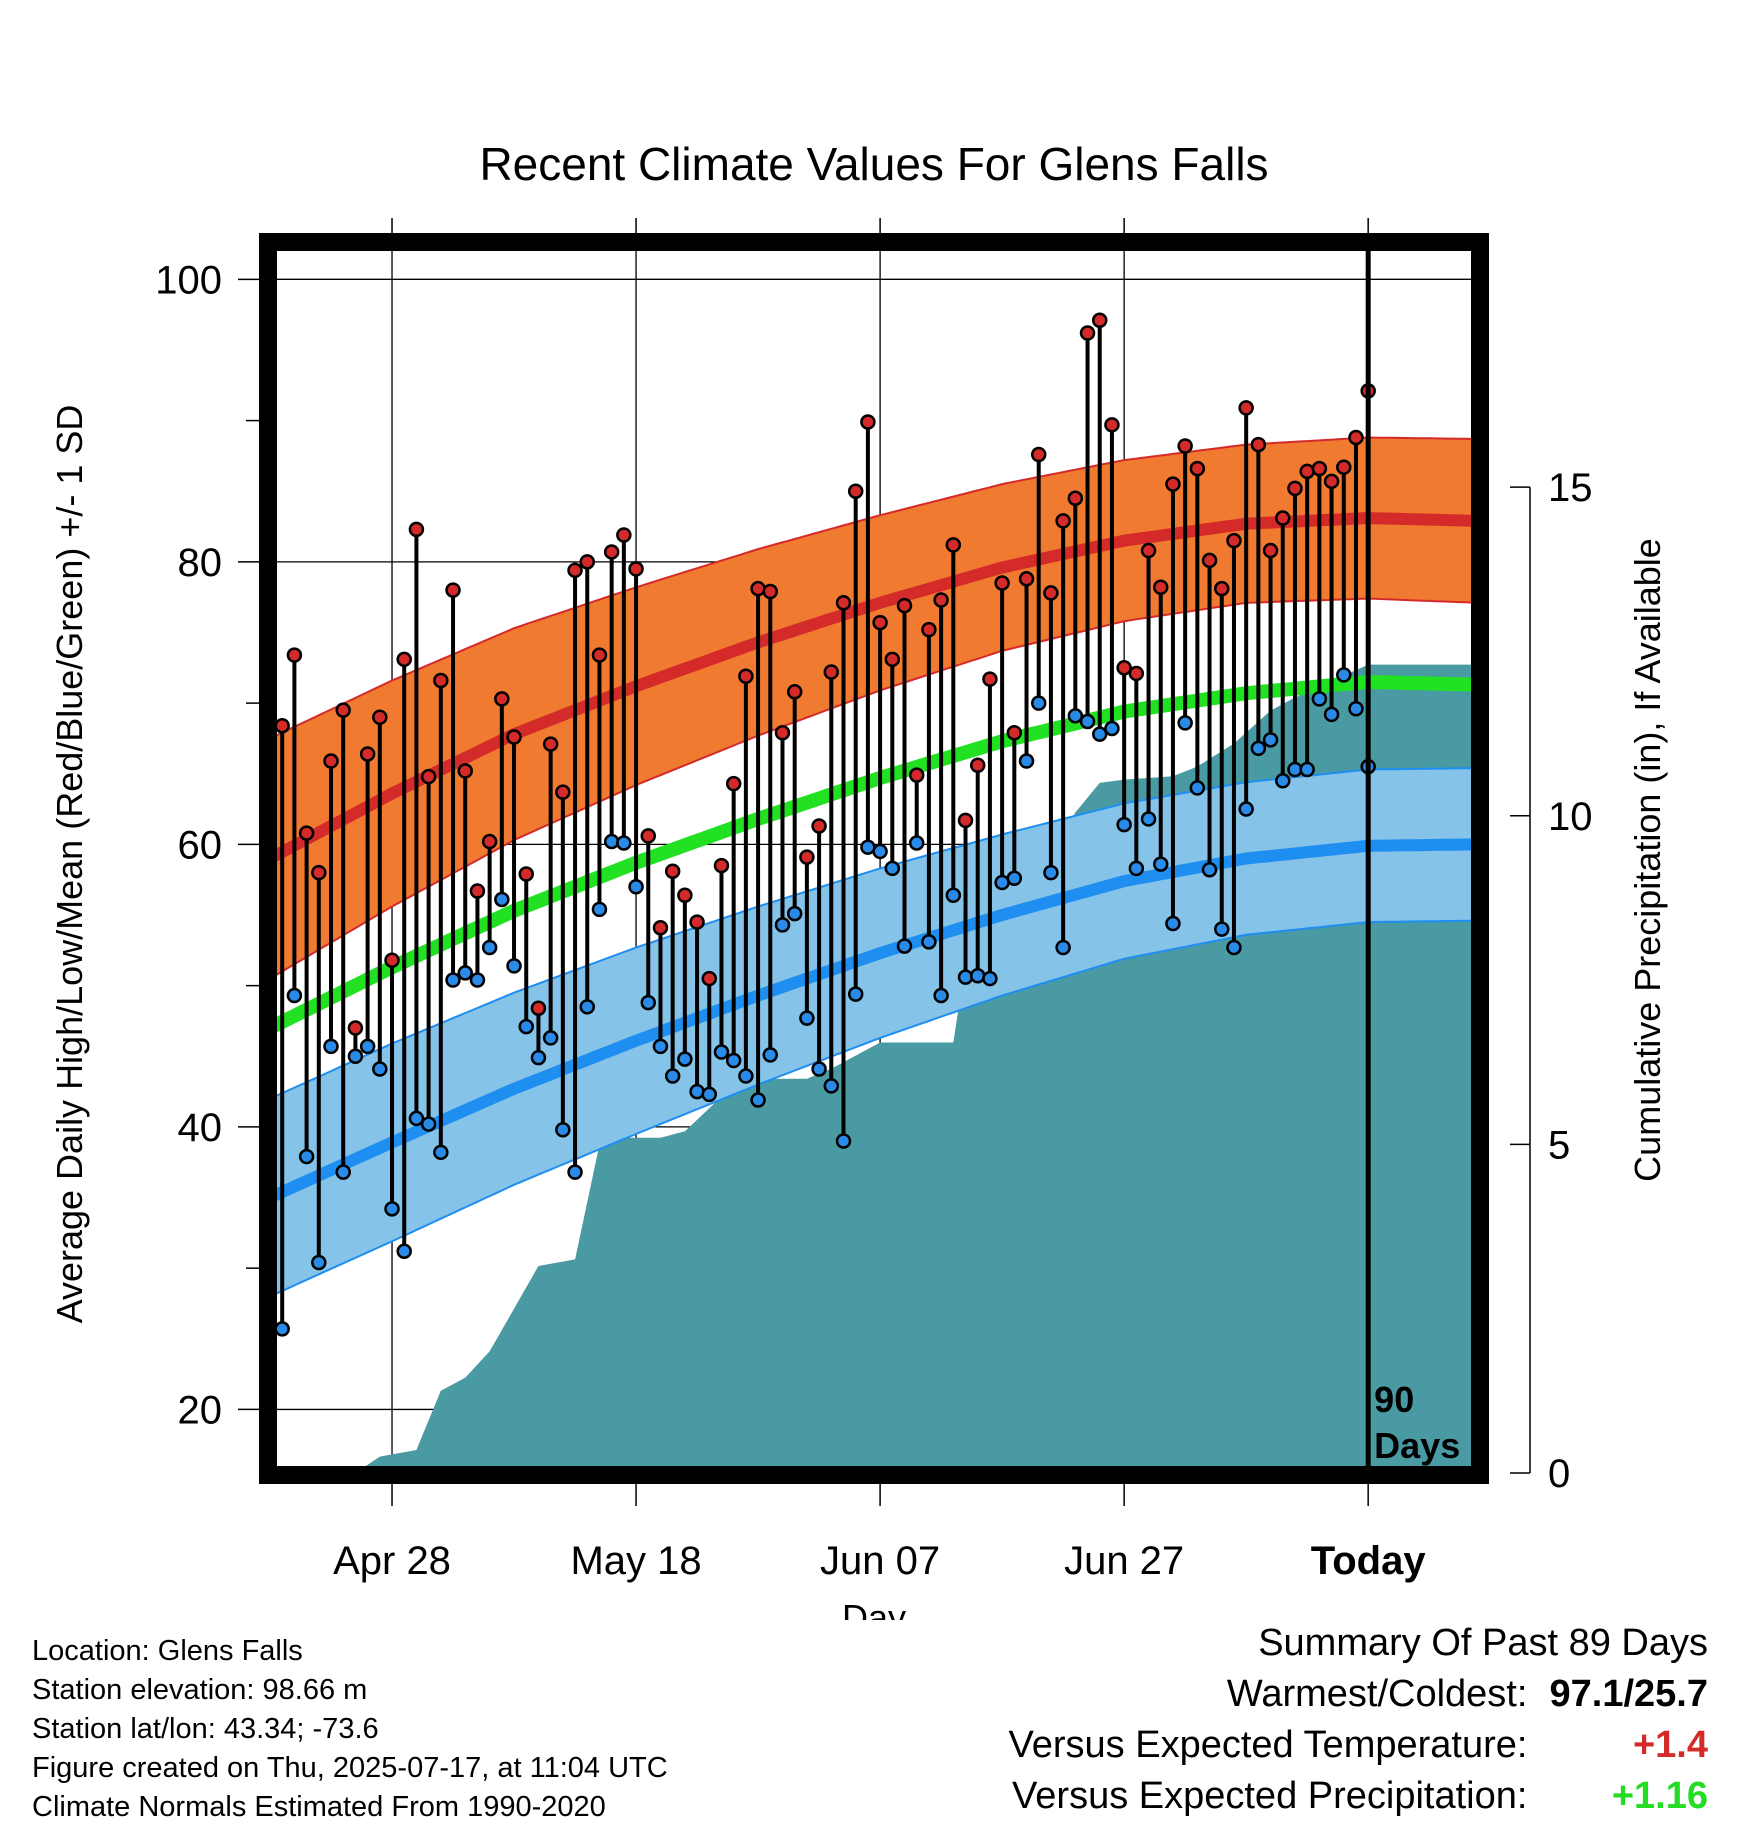  What do you see at coordinates (1628, 1694) in the screenshot?
I see `warmest-coldest-value: 97.1/25.7` at bounding box center [1628, 1694].